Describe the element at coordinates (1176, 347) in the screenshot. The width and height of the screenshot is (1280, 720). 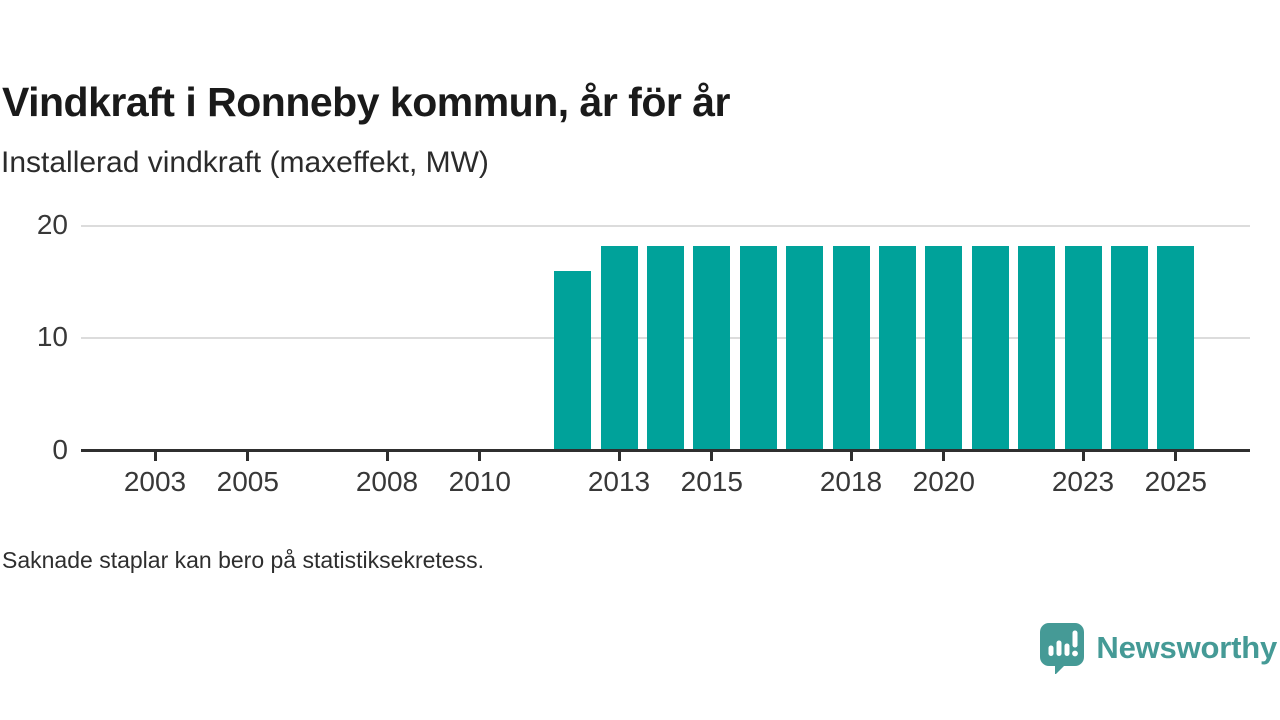
I see `bar-2025` at that location.